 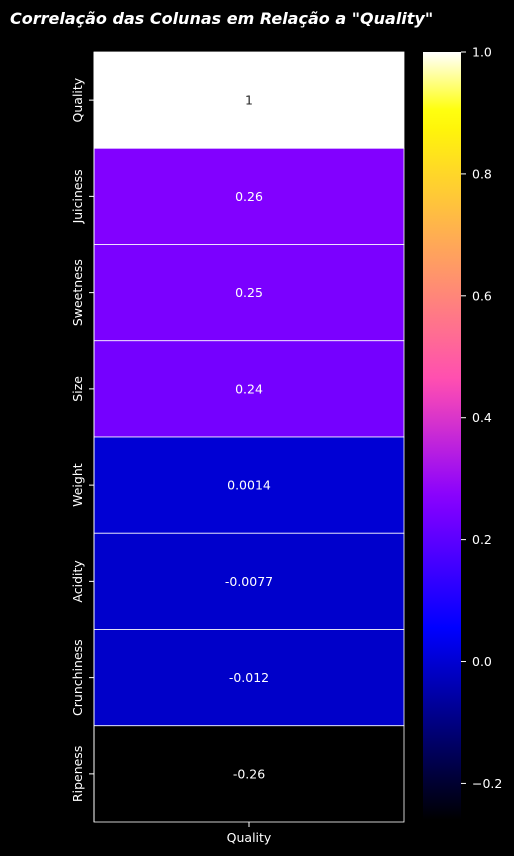 I want to click on y-tick-label-size: Size, so click(x=77, y=389).